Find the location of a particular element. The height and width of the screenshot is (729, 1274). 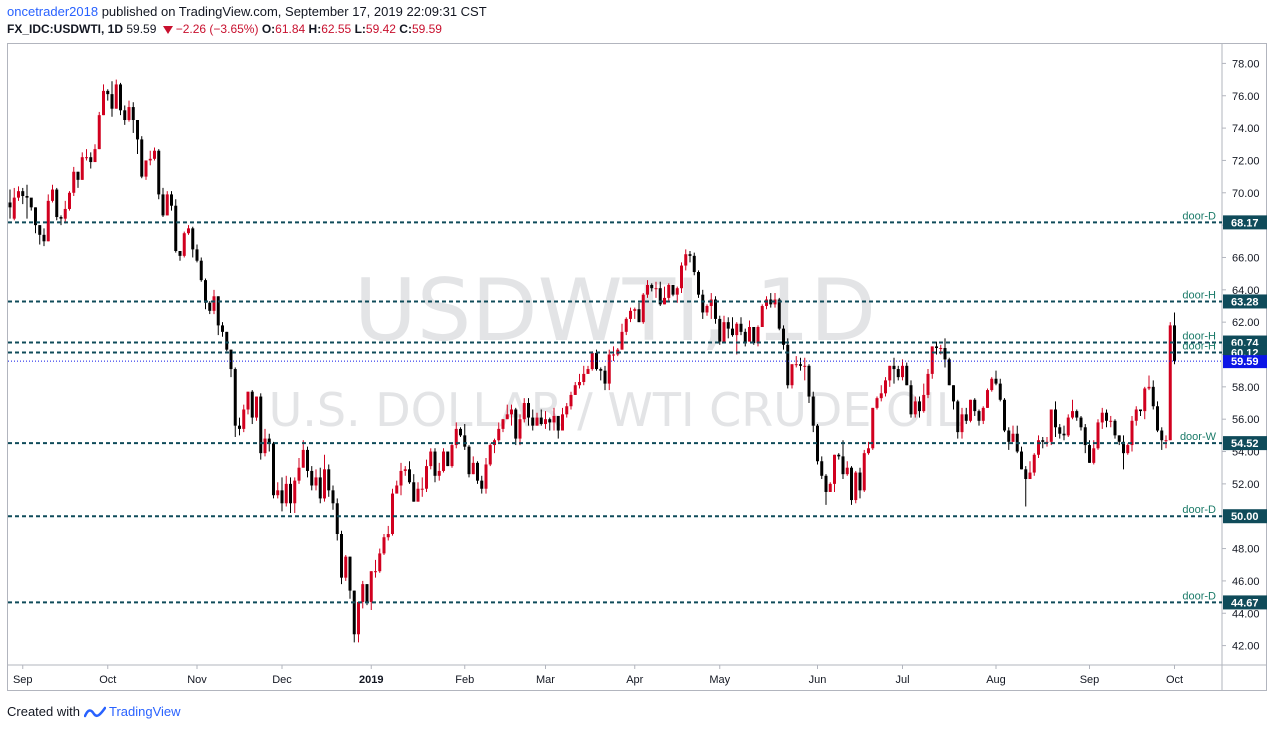

author-link: oncetrader2018 is located at coordinates (53, 11).